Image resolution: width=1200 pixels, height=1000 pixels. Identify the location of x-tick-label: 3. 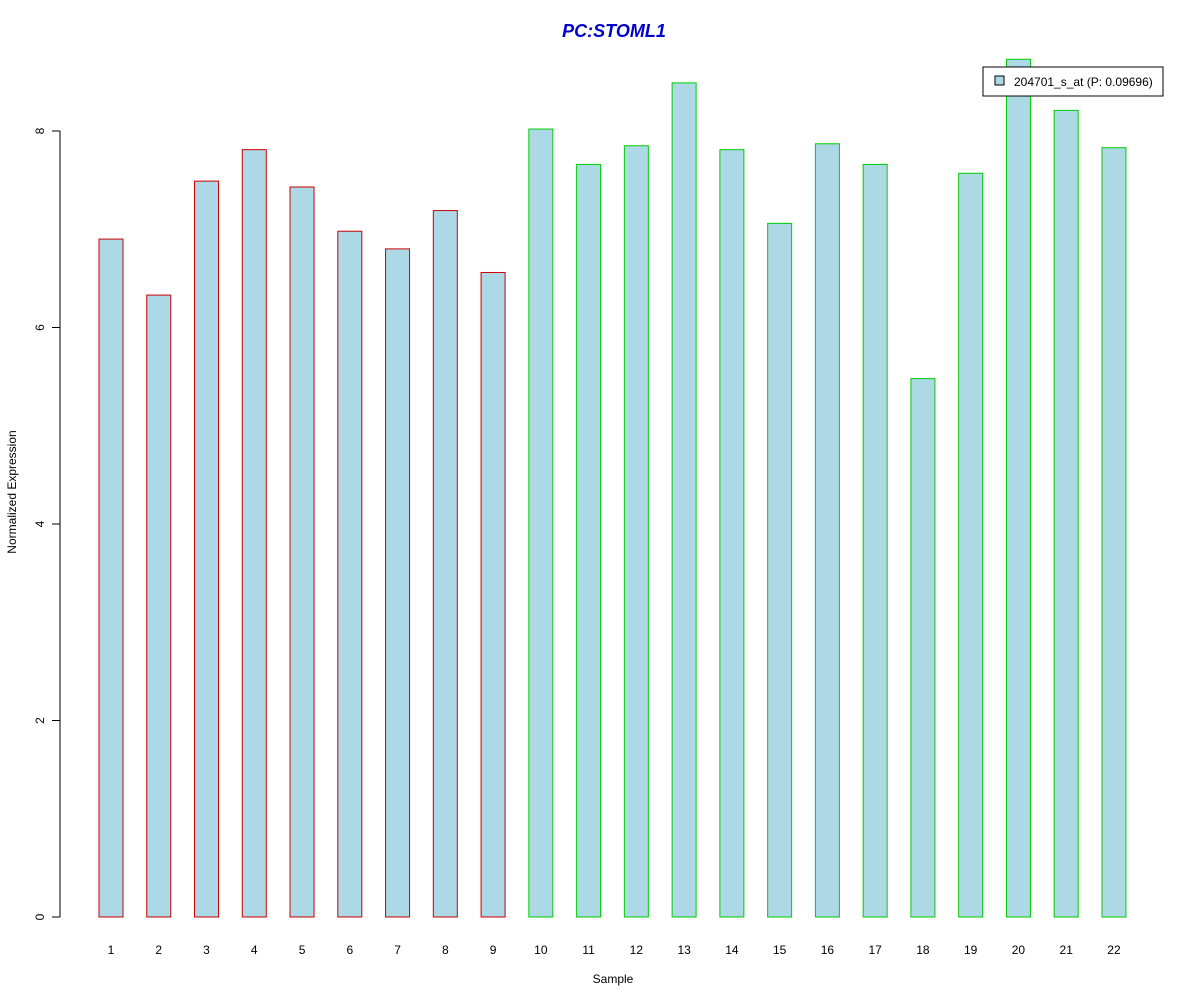
(206, 950).